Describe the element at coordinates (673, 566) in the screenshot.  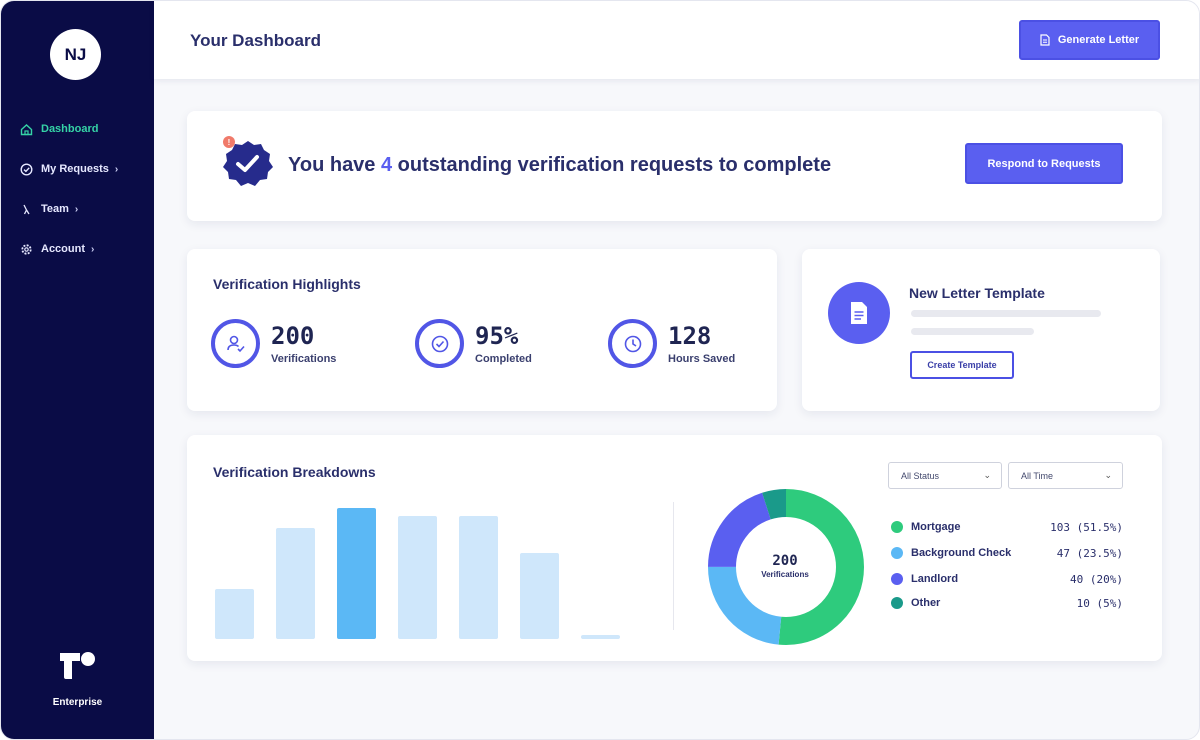
I see `divider` at that location.